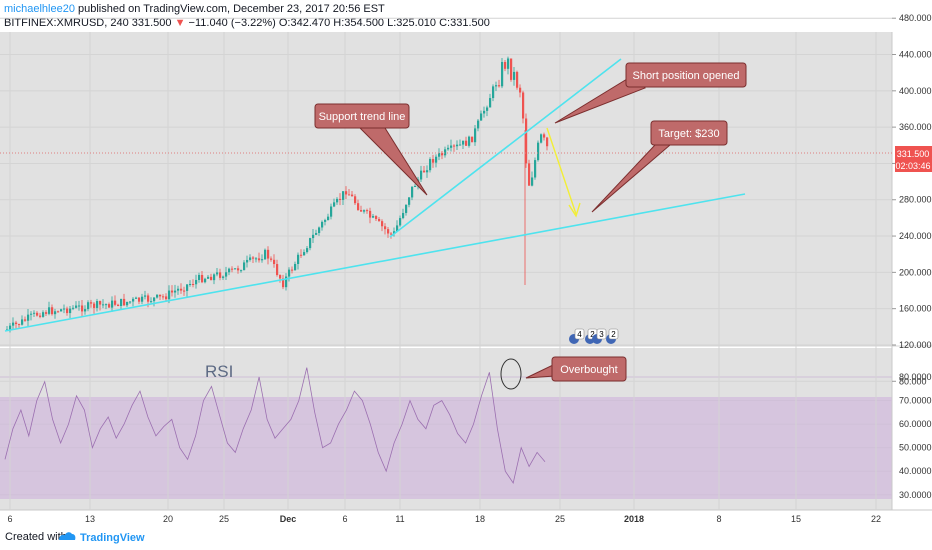 Image resolution: width=932 pixels, height=550 pixels. I want to click on time-axis: 6 13 20 25 Dec 6 11 18 25 2018 8 15 22, so click(444, 519).